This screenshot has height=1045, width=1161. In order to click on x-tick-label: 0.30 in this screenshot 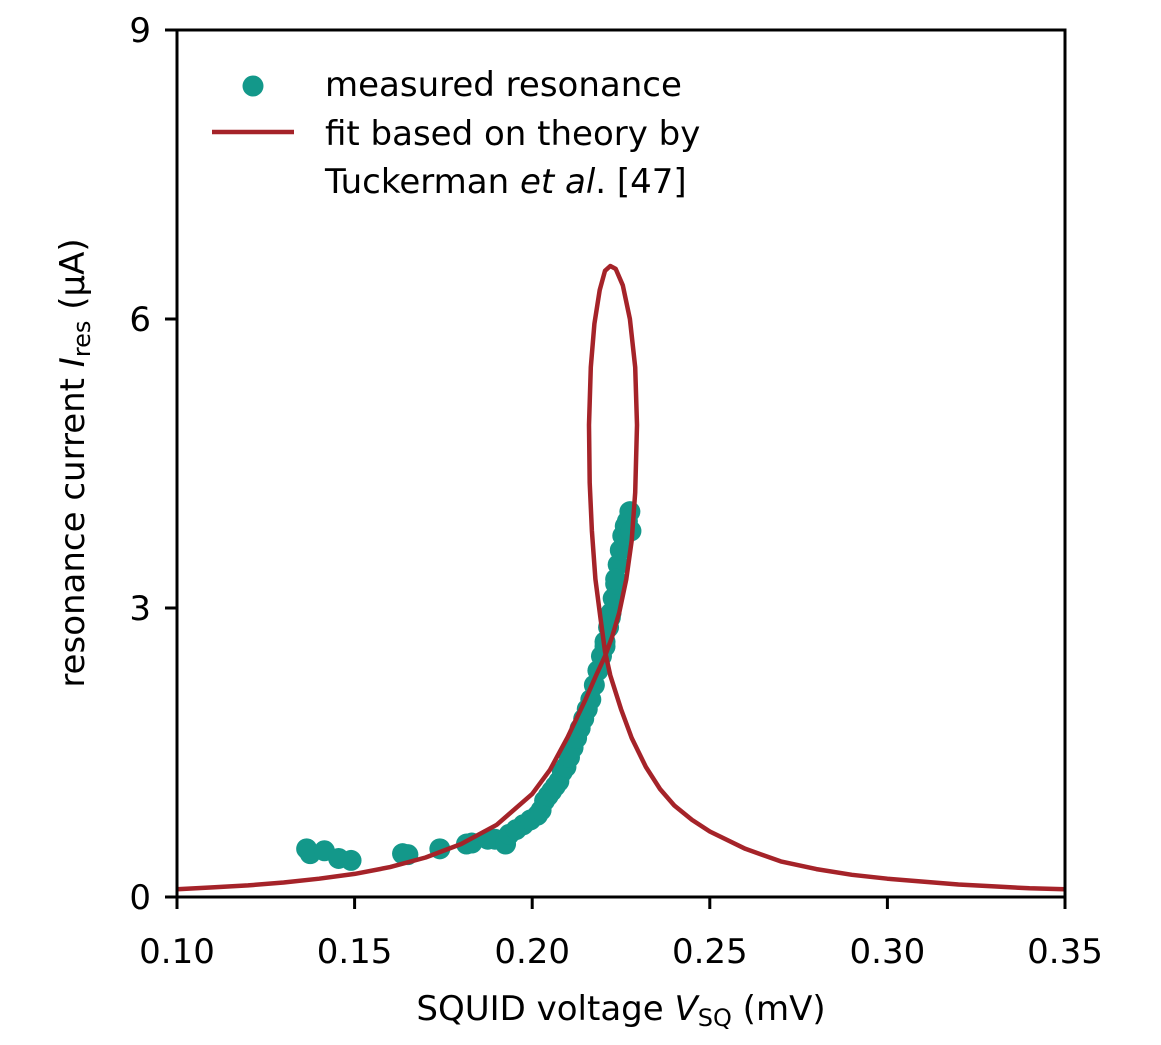, I will do `click(888, 952)`.